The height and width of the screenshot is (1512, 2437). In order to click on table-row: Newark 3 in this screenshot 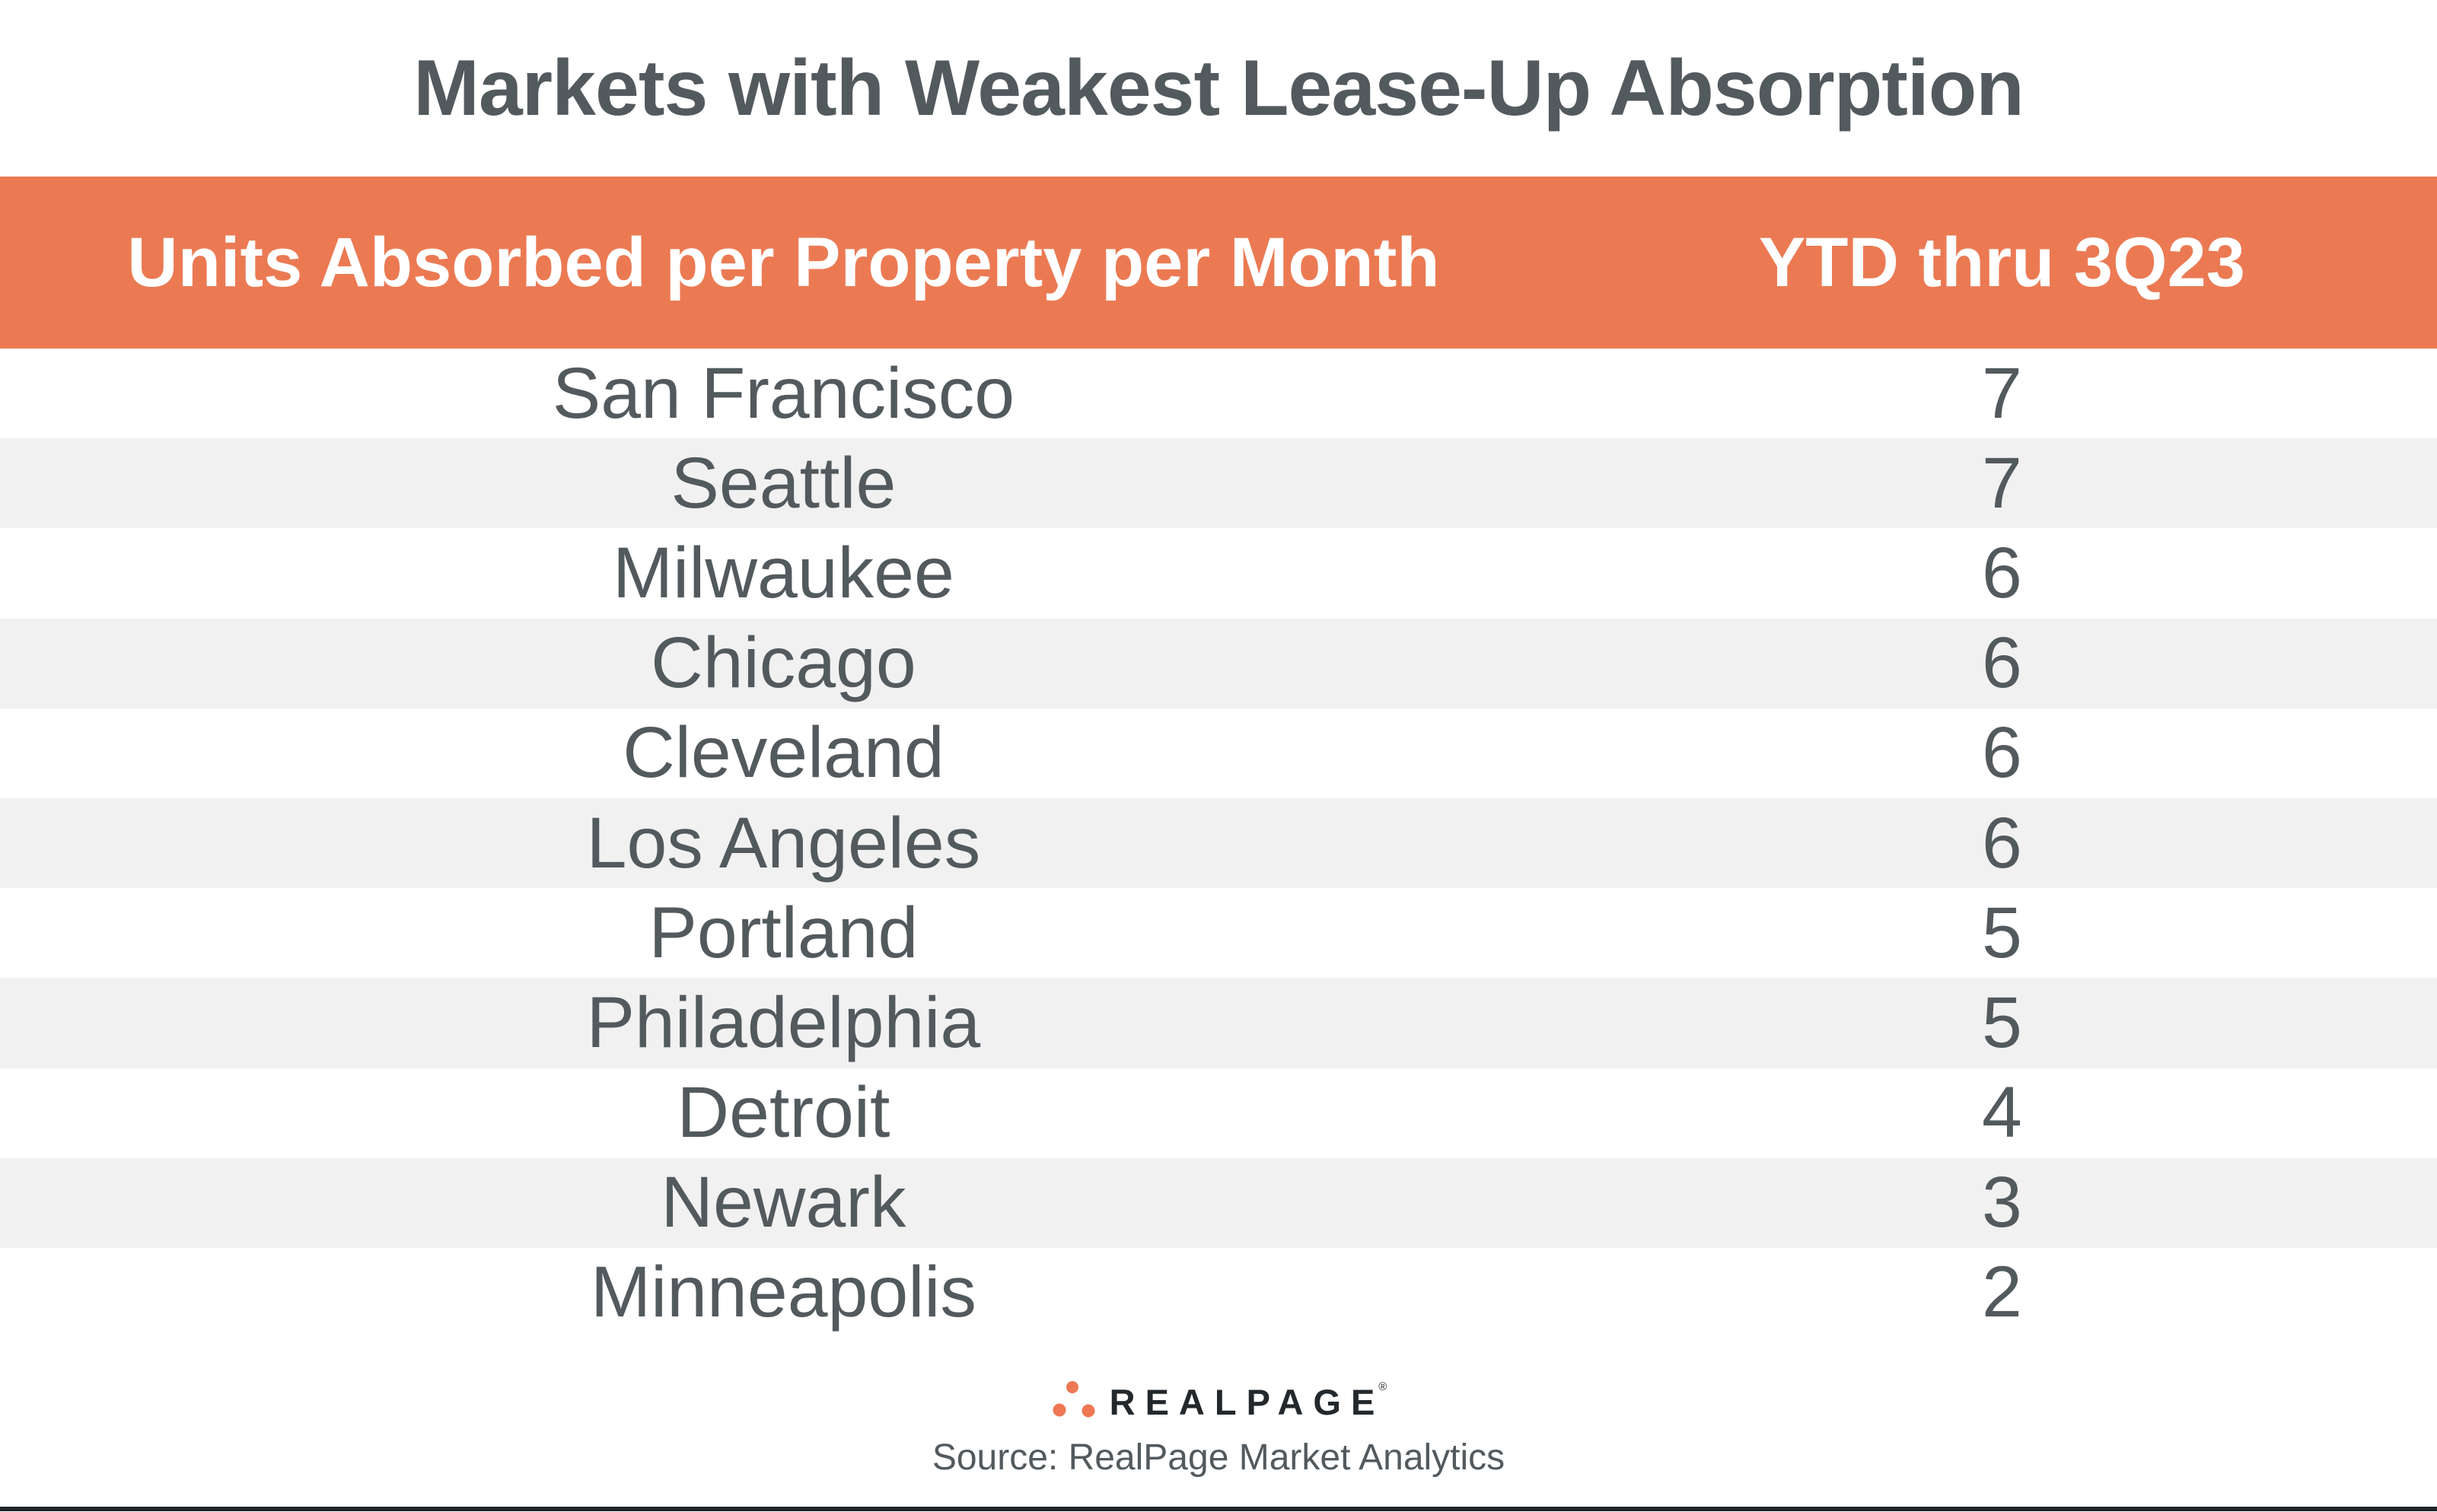, I will do `click(1218, 1202)`.